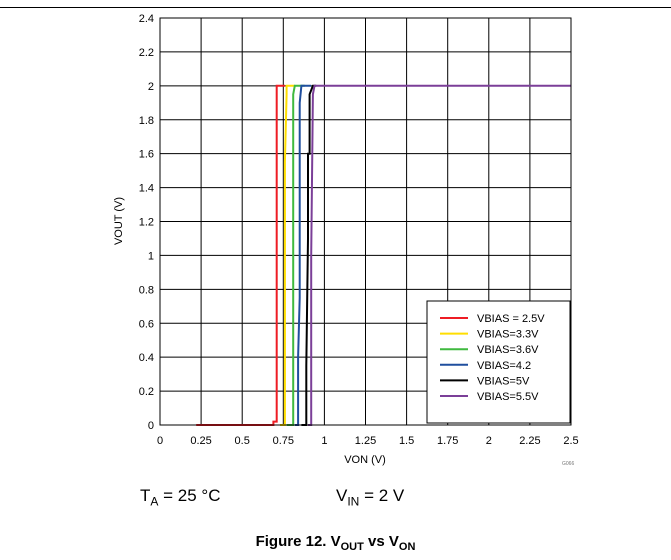 The height and width of the screenshot is (560, 671). What do you see at coordinates (570, 441) in the screenshot?
I see `x-tick-label: 2.5` at bounding box center [570, 441].